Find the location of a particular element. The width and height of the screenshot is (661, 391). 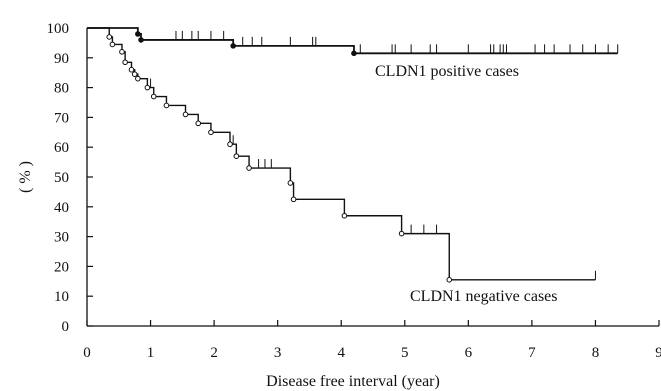

survival-curve-positive is located at coordinates (352, 41).